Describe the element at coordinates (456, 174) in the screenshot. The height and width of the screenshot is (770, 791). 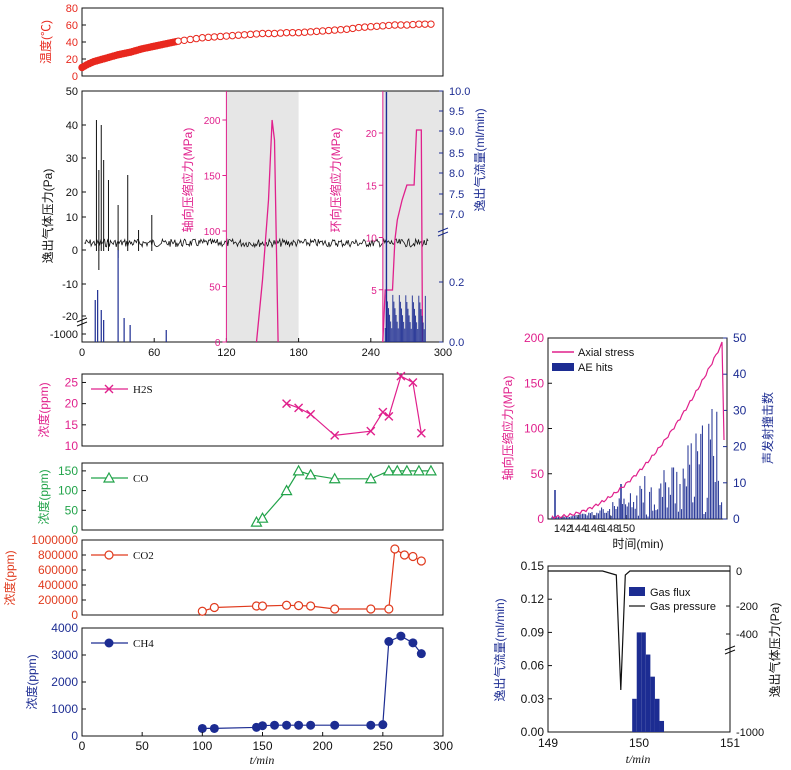
I see `flow-ytick-label: 8.0` at that location.